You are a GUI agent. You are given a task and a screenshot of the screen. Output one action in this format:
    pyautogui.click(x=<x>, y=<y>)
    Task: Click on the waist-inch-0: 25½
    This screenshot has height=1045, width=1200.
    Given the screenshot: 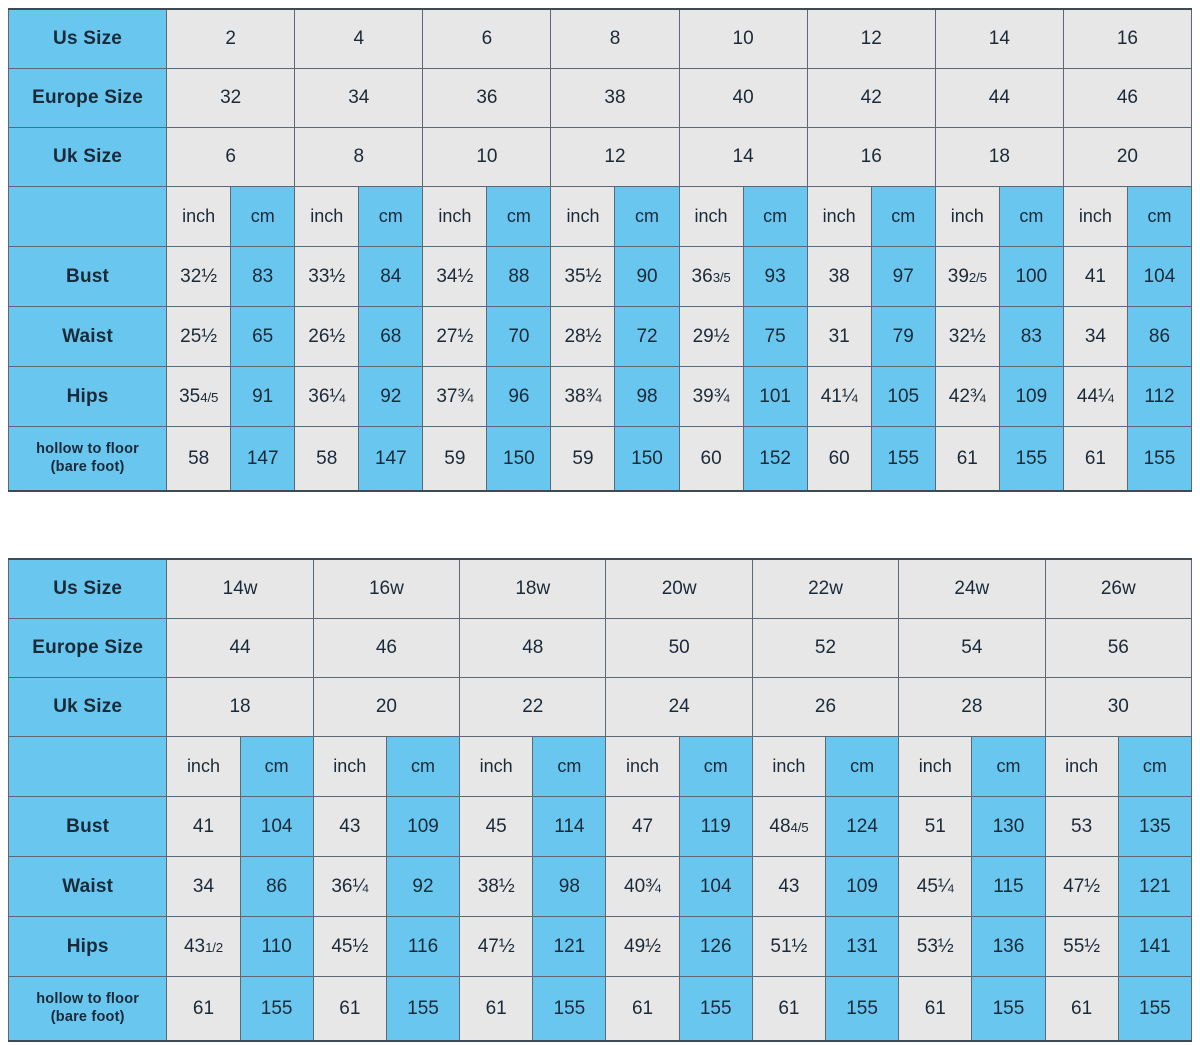 What is the action you would take?
    pyautogui.click(x=199, y=336)
    